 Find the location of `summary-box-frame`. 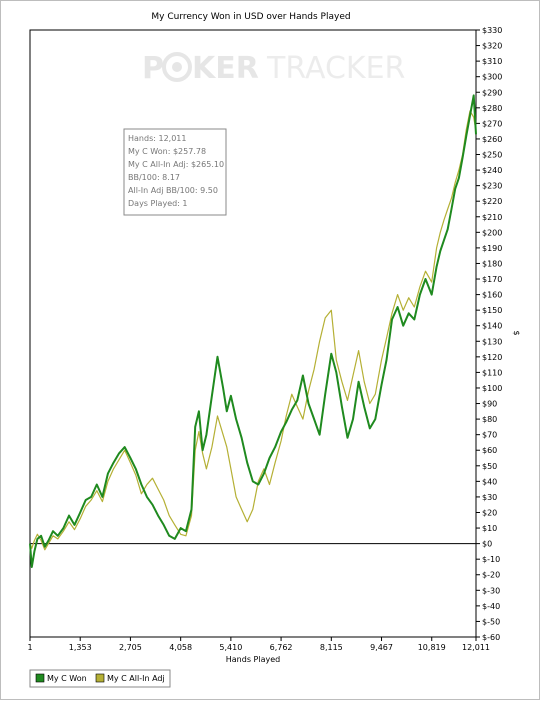

summary-box-frame is located at coordinates (175, 172).